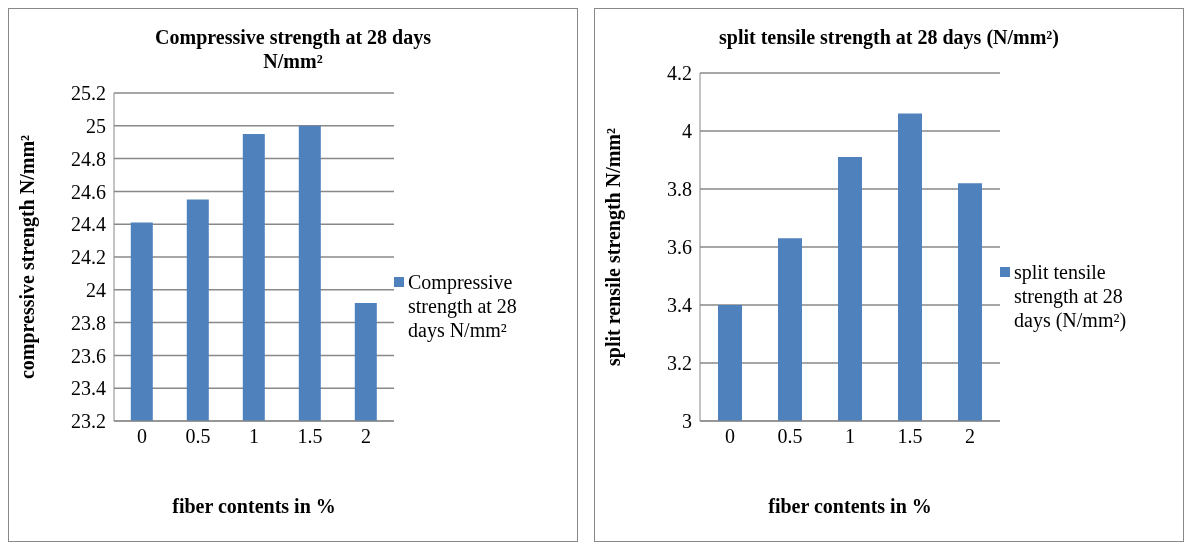  What do you see at coordinates (88, 355) in the screenshot?
I see `y-tick-label: 23.6` at bounding box center [88, 355].